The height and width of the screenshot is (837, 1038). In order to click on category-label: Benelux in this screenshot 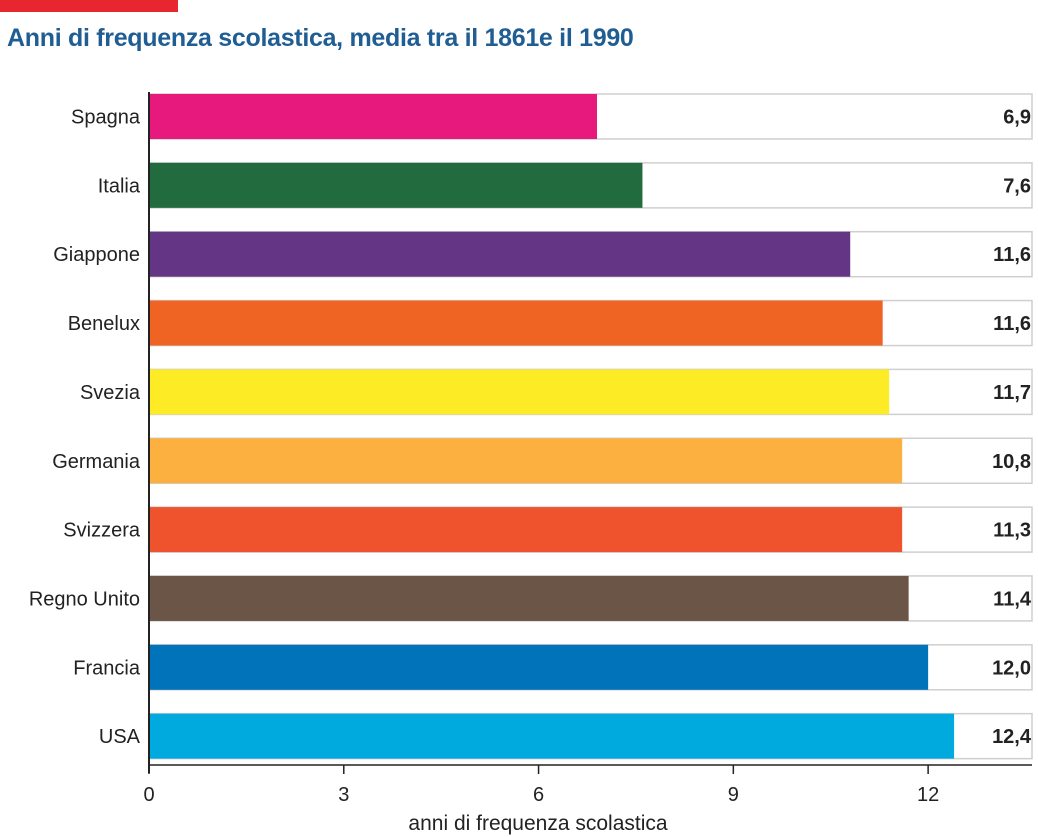, I will do `click(104, 324)`.